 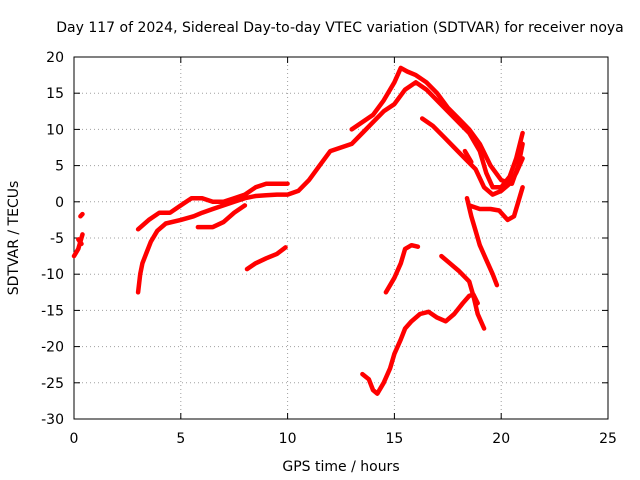 What do you see at coordinates (55, 58) in the screenshot?
I see `y-tick-label: 20` at bounding box center [55, 58].